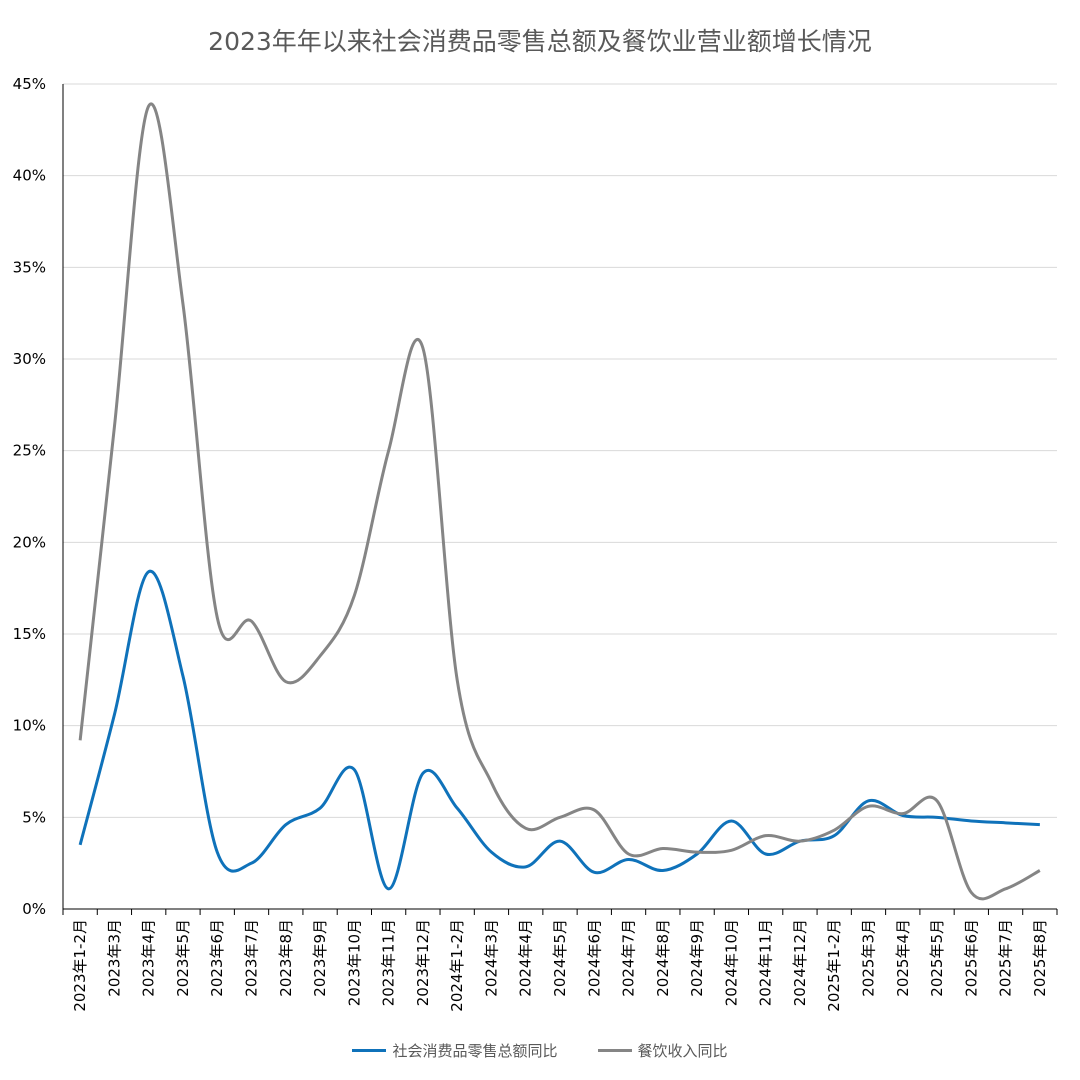 This screenshot has height=1080, width=1080. I want to click on x-tick-label: 2024年9月, so click(697, 958).